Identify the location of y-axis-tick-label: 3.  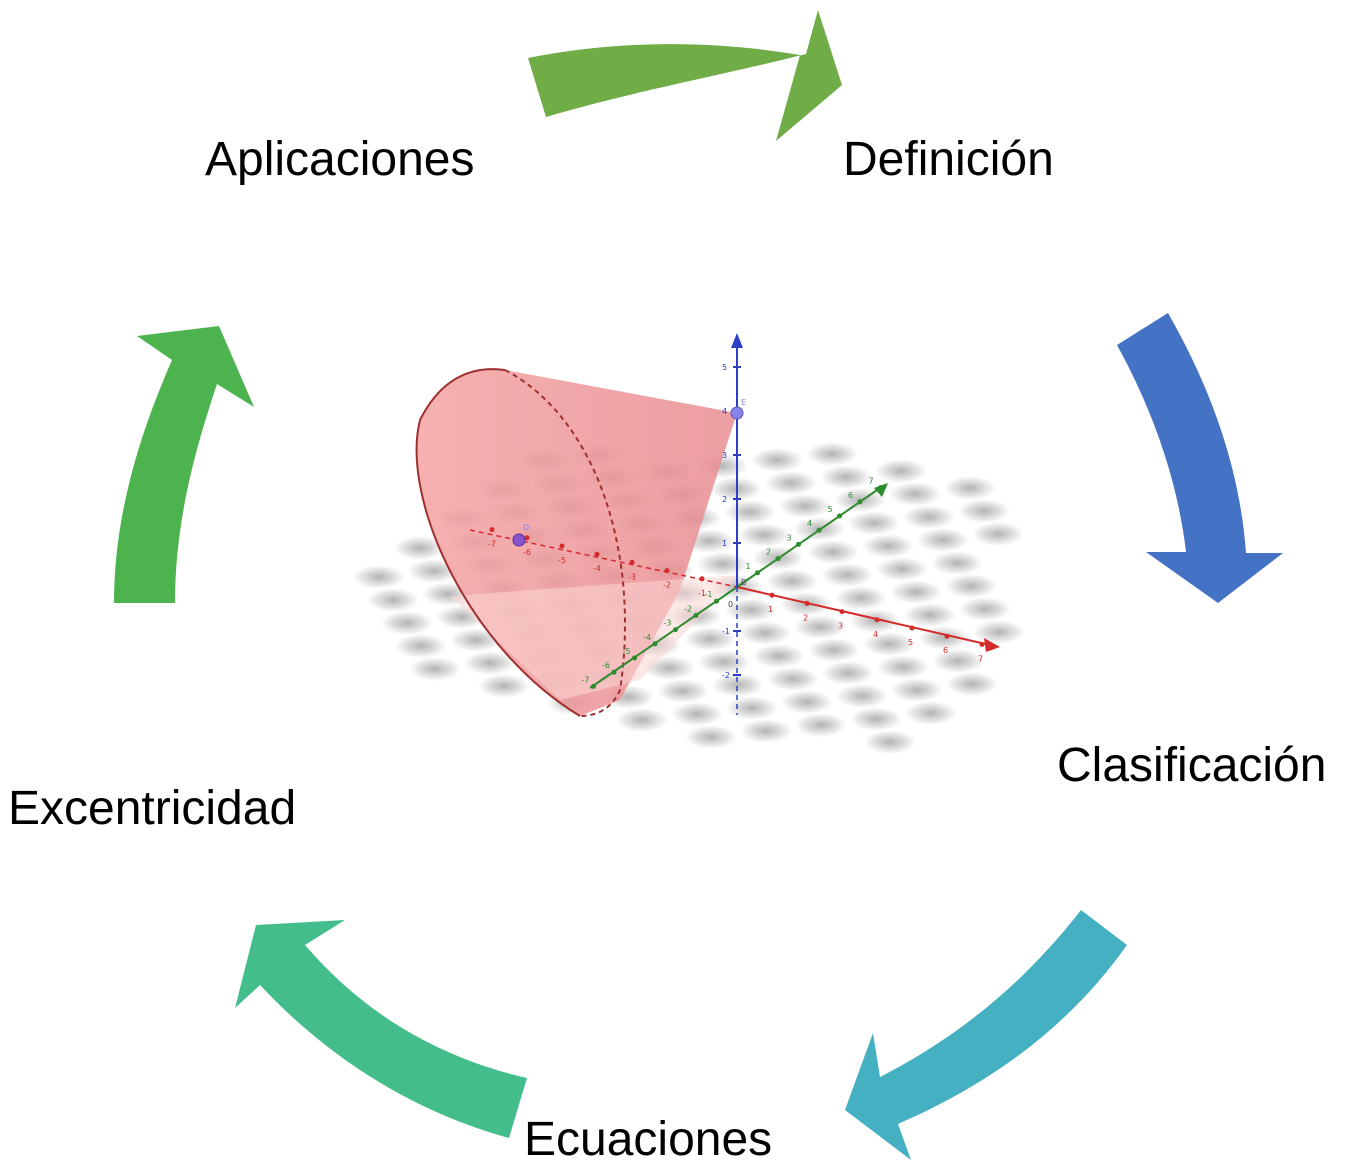
(789, 537).